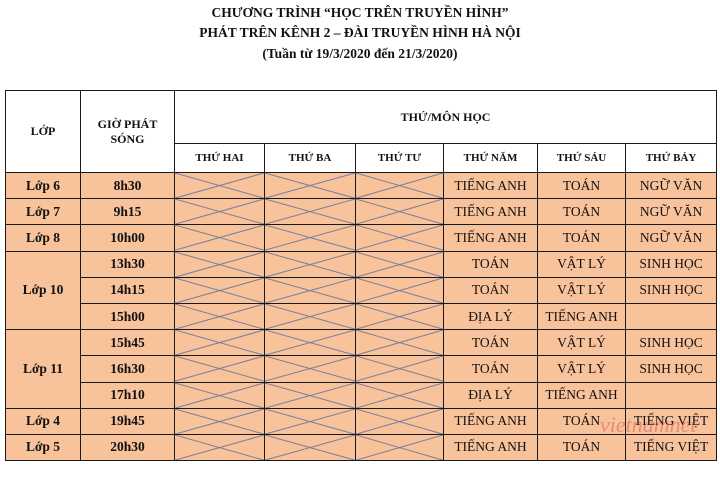  What do you see at coordinates (127, 316) in the screenshot?
I see `time-cell: 15h00` at bounding box center [127, 316].